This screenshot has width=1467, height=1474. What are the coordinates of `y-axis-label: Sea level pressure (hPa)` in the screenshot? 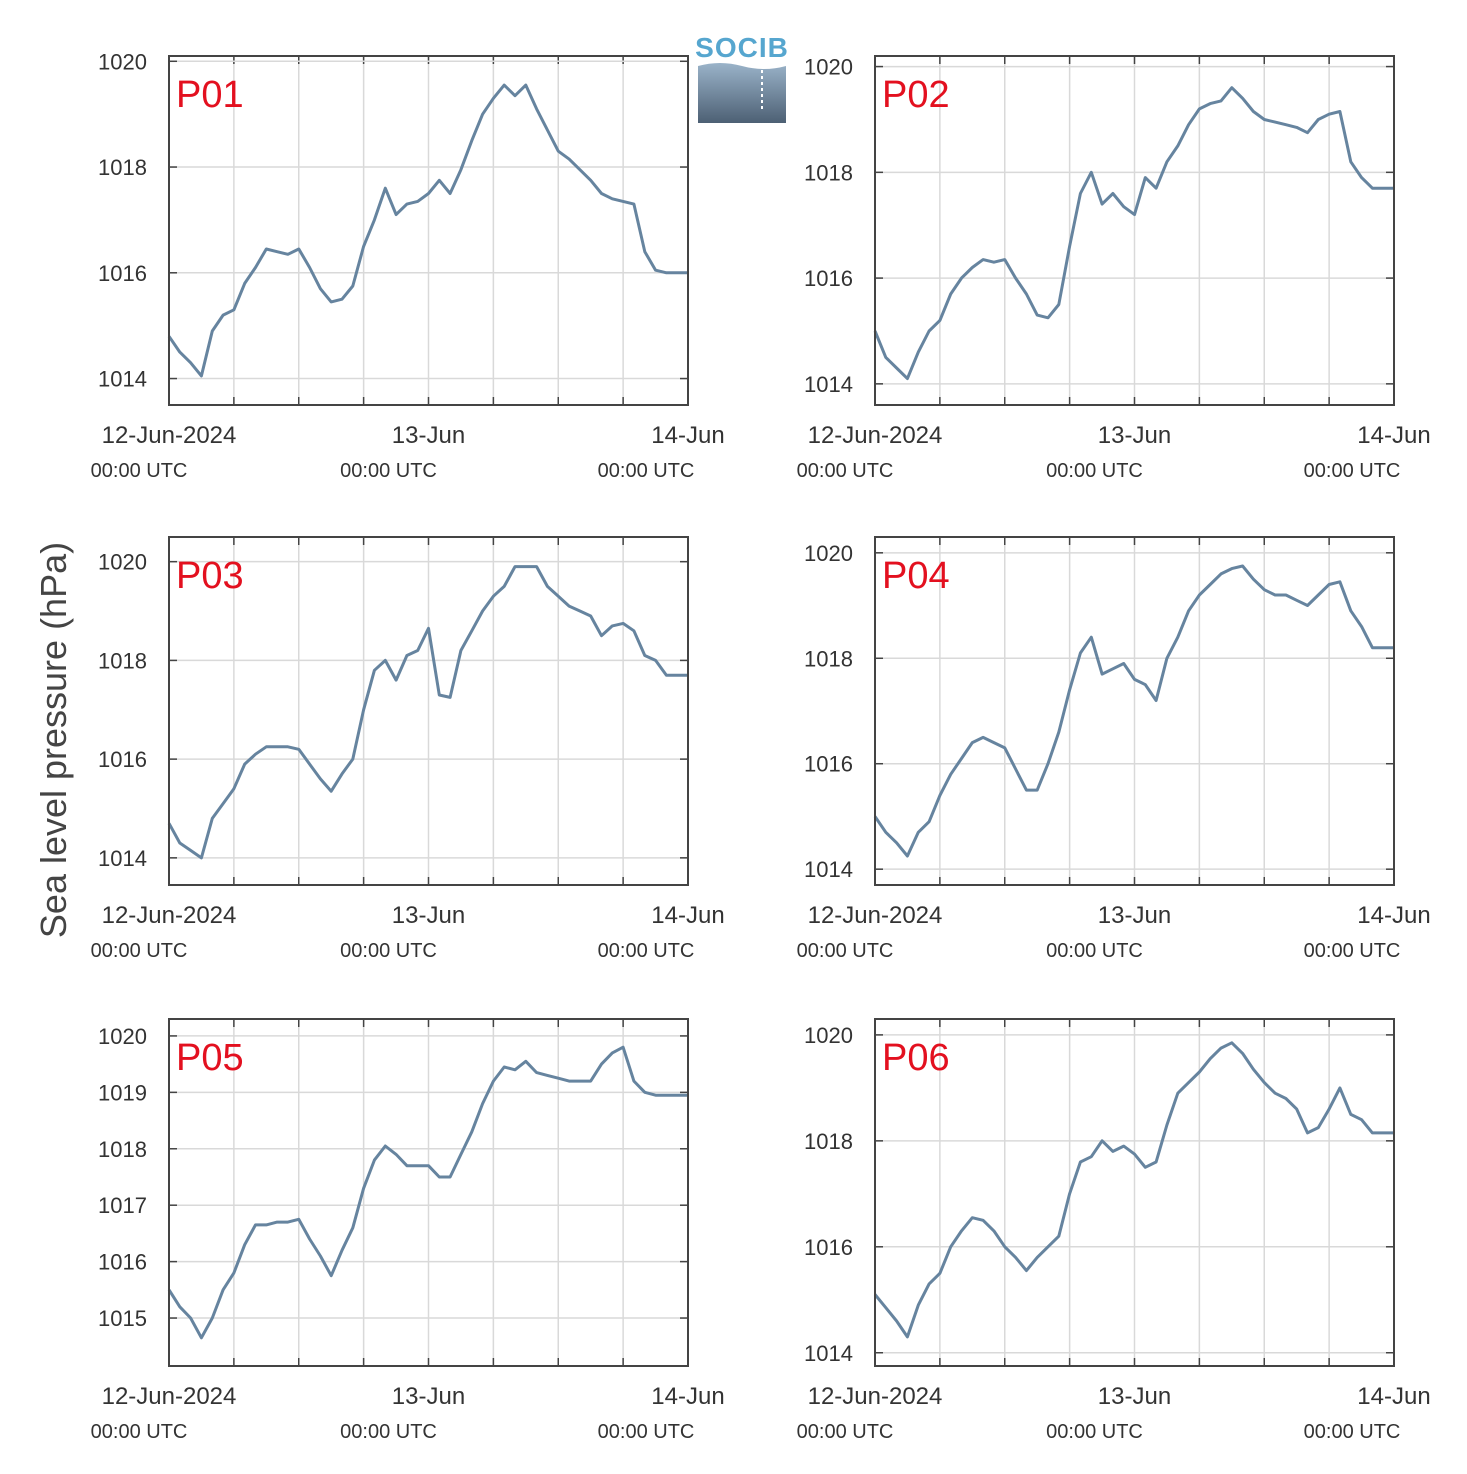 It's located at (53, 740).